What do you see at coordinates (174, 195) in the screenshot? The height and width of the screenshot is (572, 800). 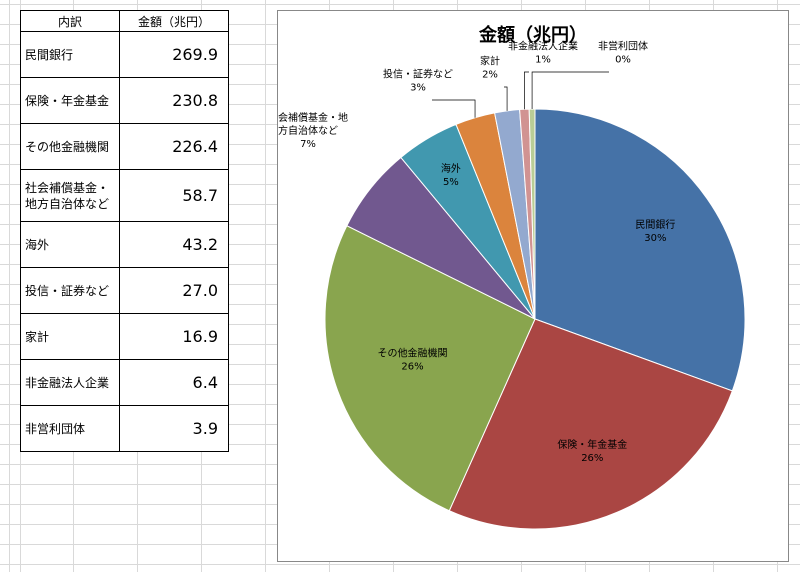 I see `cell-value: 58.7` at bounding box center [174, 195].